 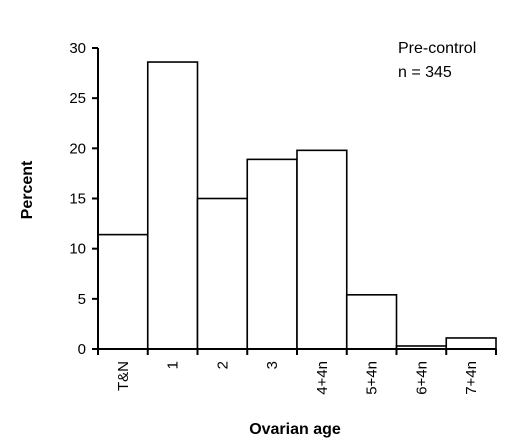 I want to click on x-tick-label-3: 3, so click(x=272, y=365).